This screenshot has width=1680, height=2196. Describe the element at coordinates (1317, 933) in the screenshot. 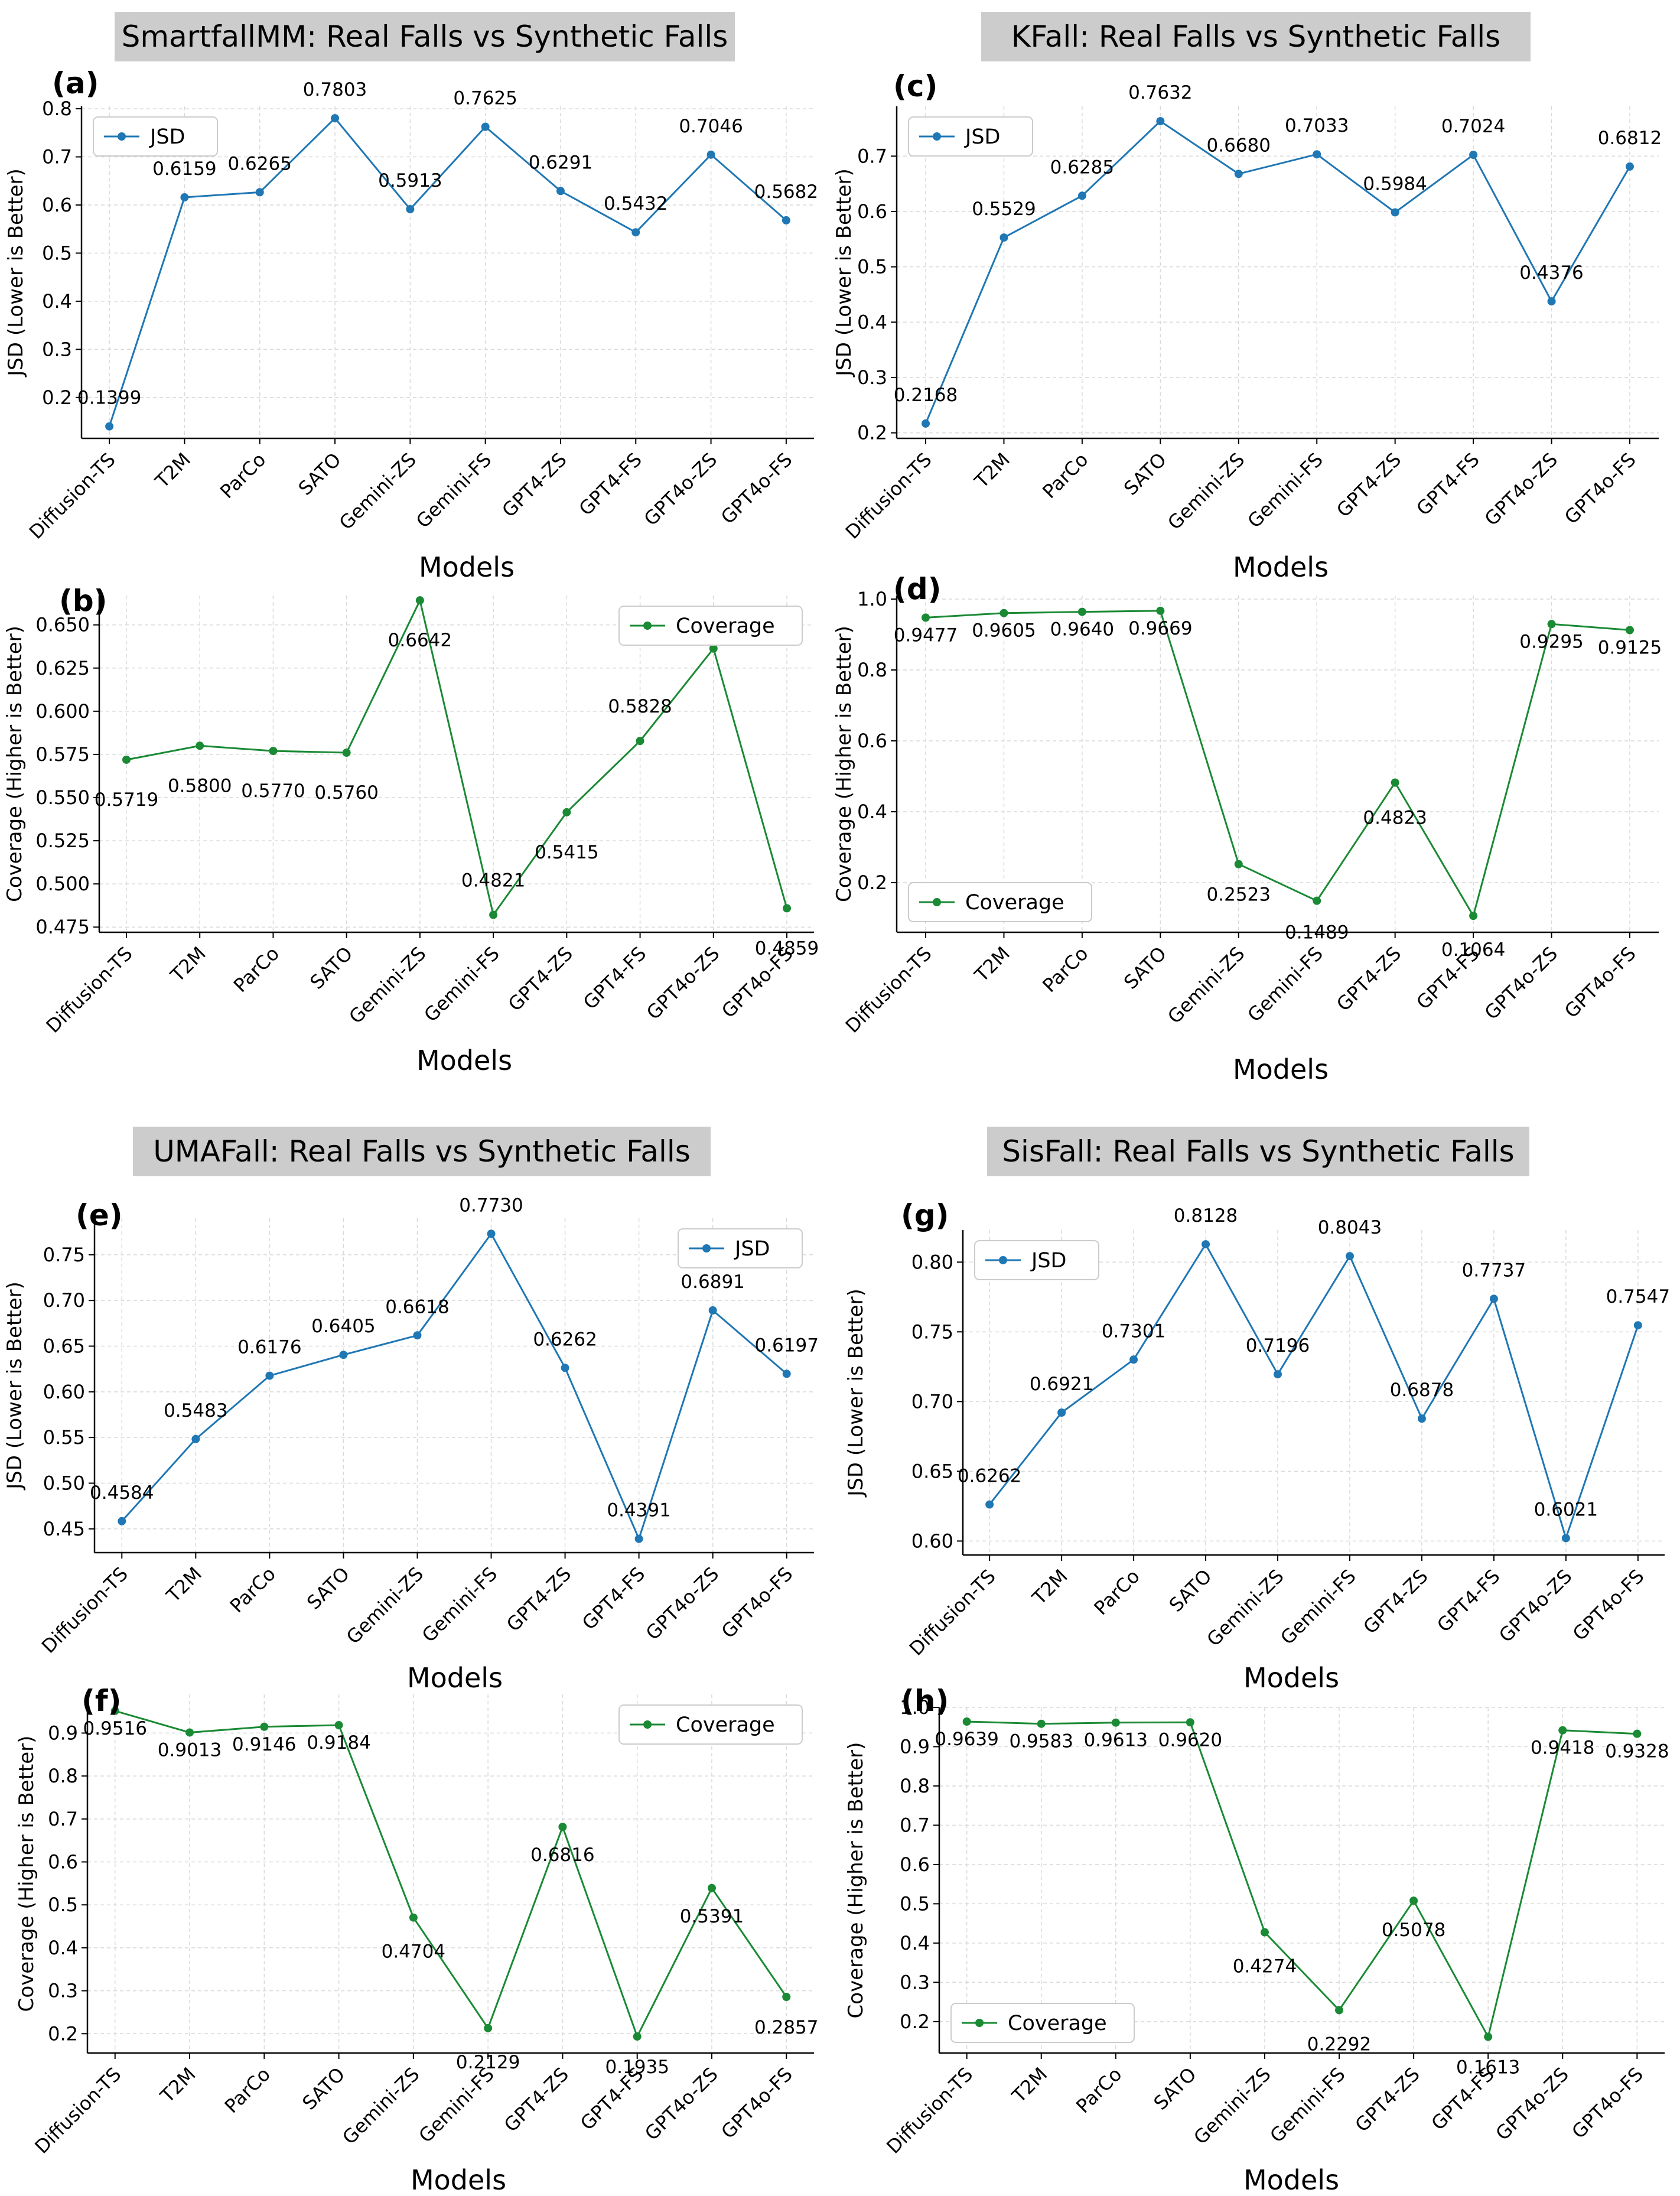

I see `data-label: 0.1489` at that location.